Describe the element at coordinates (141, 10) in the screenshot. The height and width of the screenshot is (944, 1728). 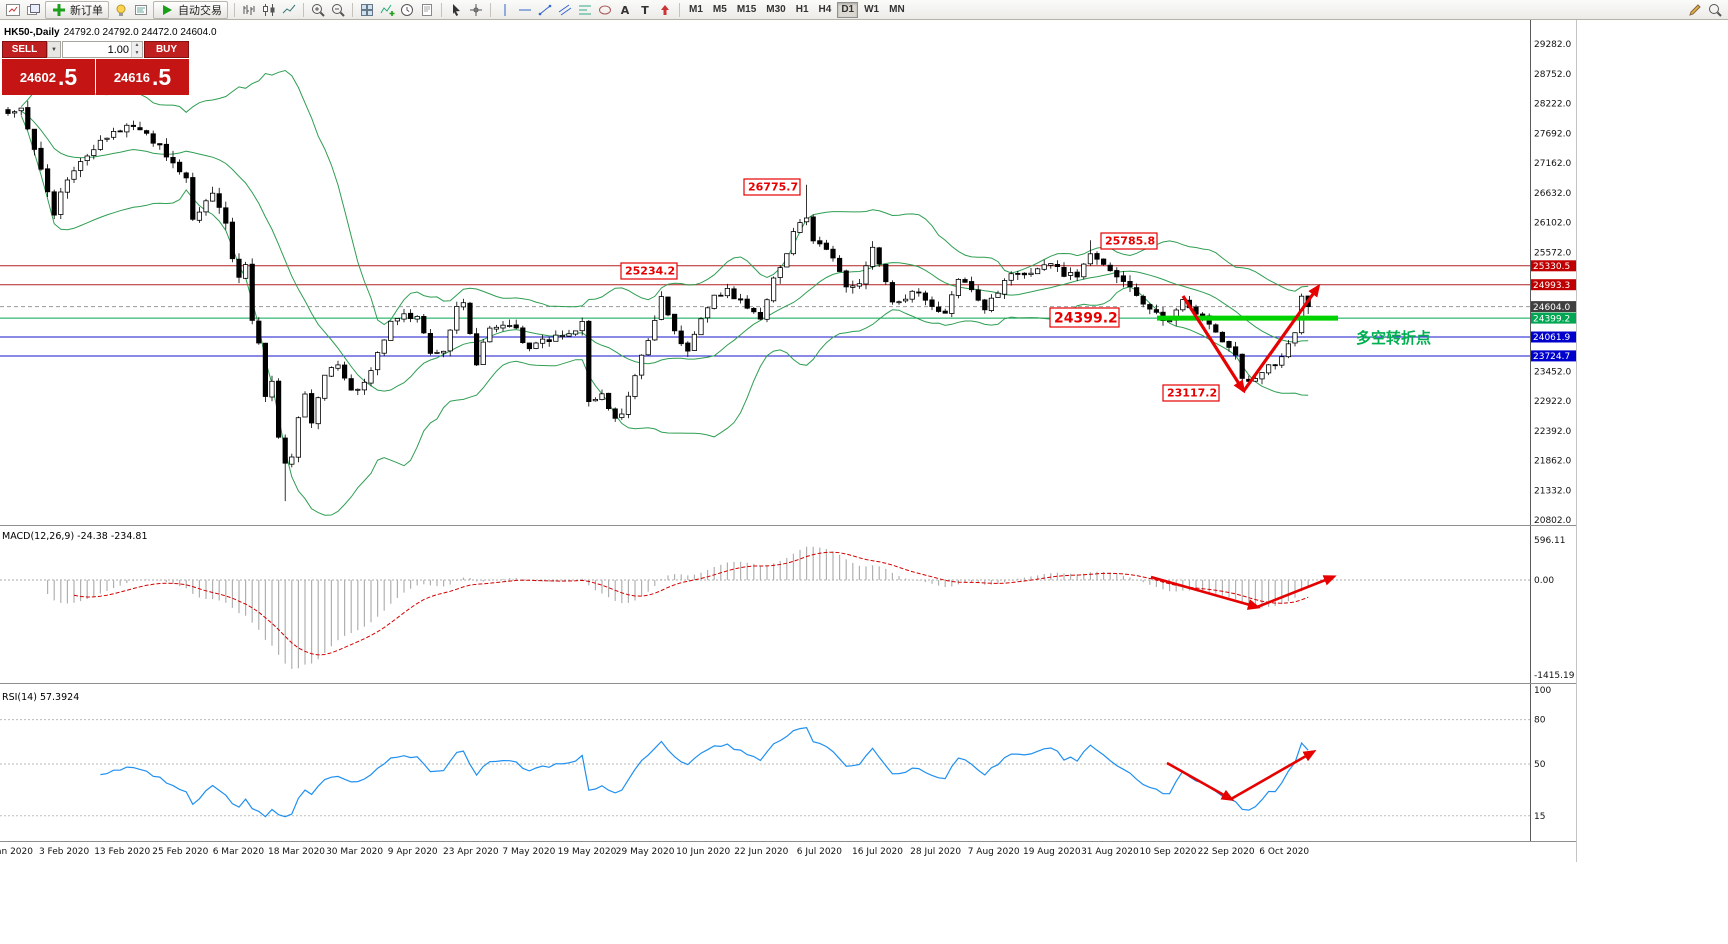
I see `terminal-window-icon` at that location.